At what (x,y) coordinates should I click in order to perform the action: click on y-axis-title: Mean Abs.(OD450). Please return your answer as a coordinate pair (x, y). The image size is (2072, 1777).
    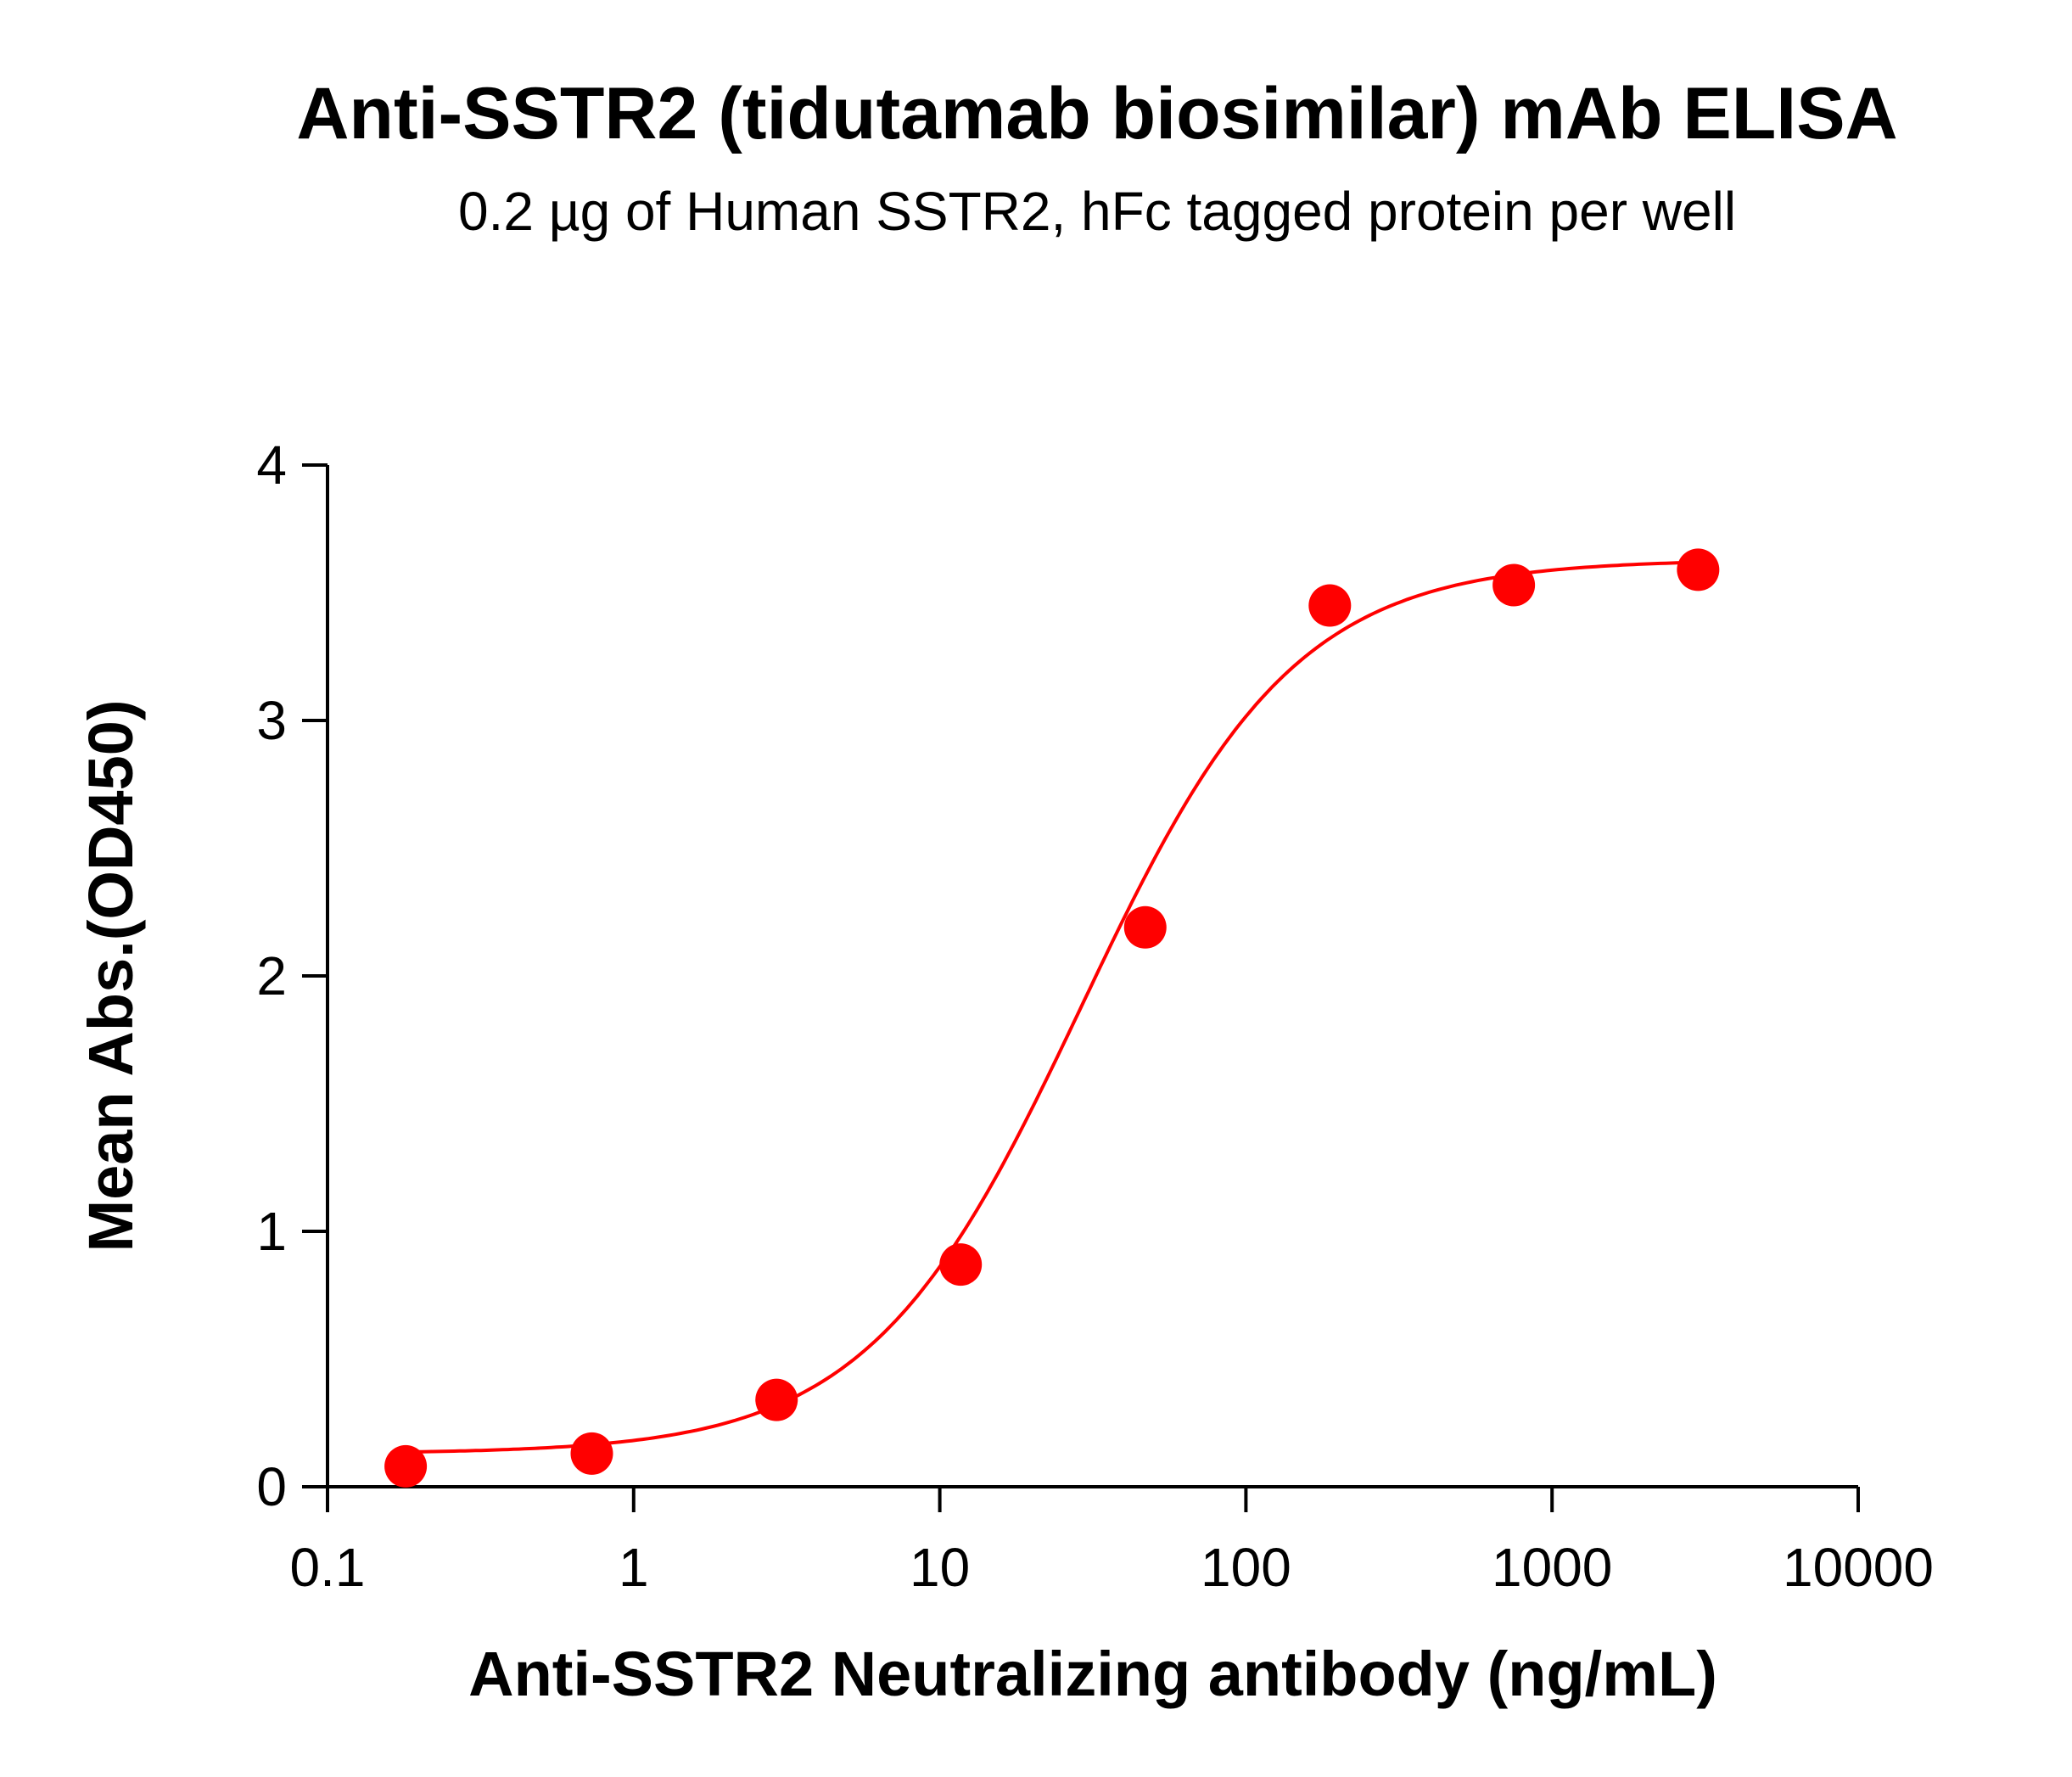
    Looking at the image, I should click on (111, 975).